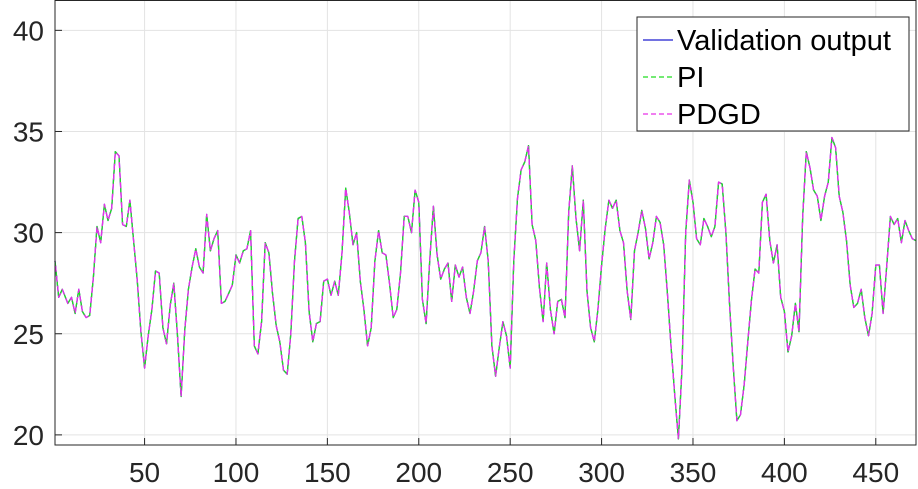  What do you see at coordinates (236, 472) in the screenshot?
I see `x-tick-label: 100` at bounding box center [236, 472].